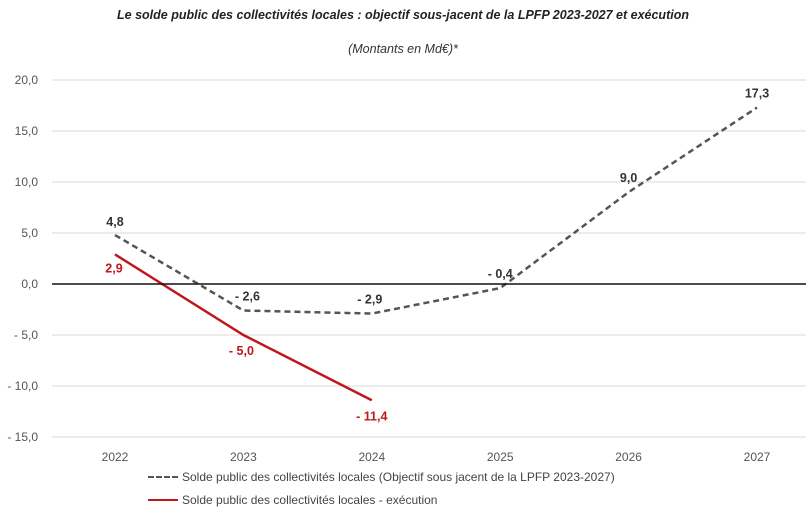 This screenshot has width=806, height=511. I want to click on data-label: 17,3, so click(757, 94).